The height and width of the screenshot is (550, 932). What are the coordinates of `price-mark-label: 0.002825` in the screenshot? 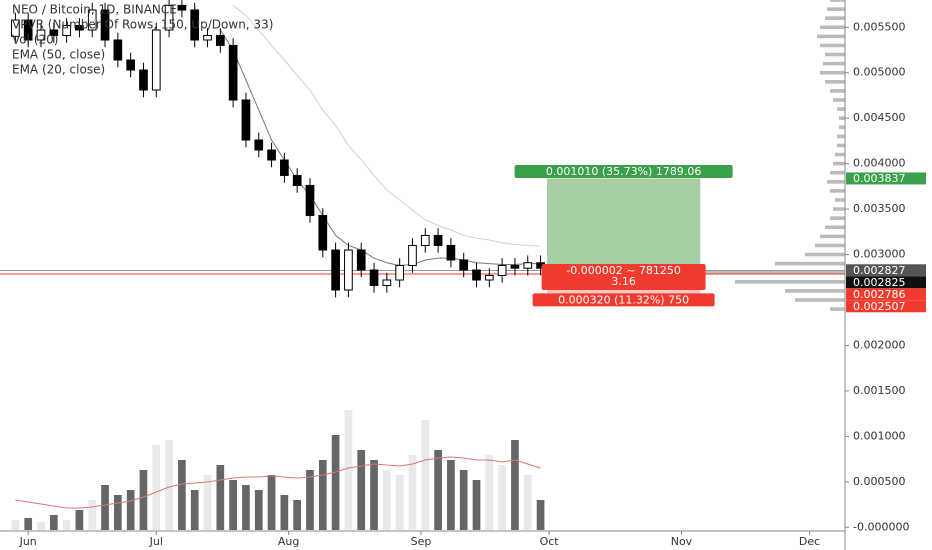 It's located at (879, 282).